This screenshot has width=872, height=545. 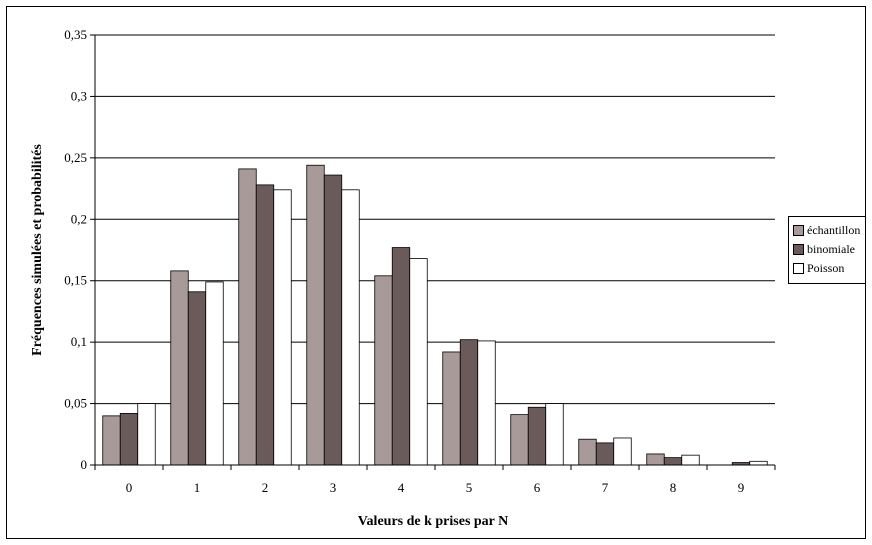 I want to click on y-tick-label: 0,15, so click(x=75, y=280).